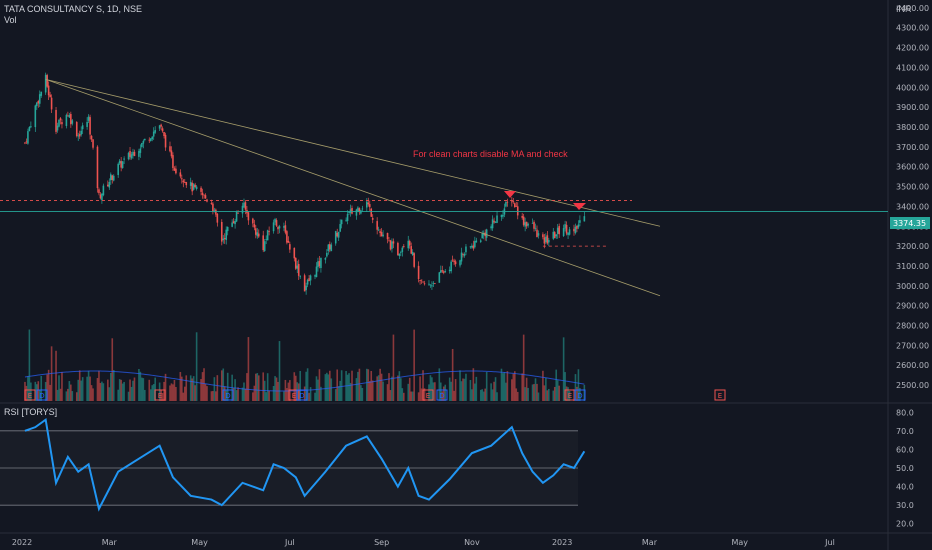 The width and height of the screenshot is (932, 550). What do you see at coordinates (739, 542) in the screenshot?
I see `time-tick-label: May` at bounding box center [739, 542].